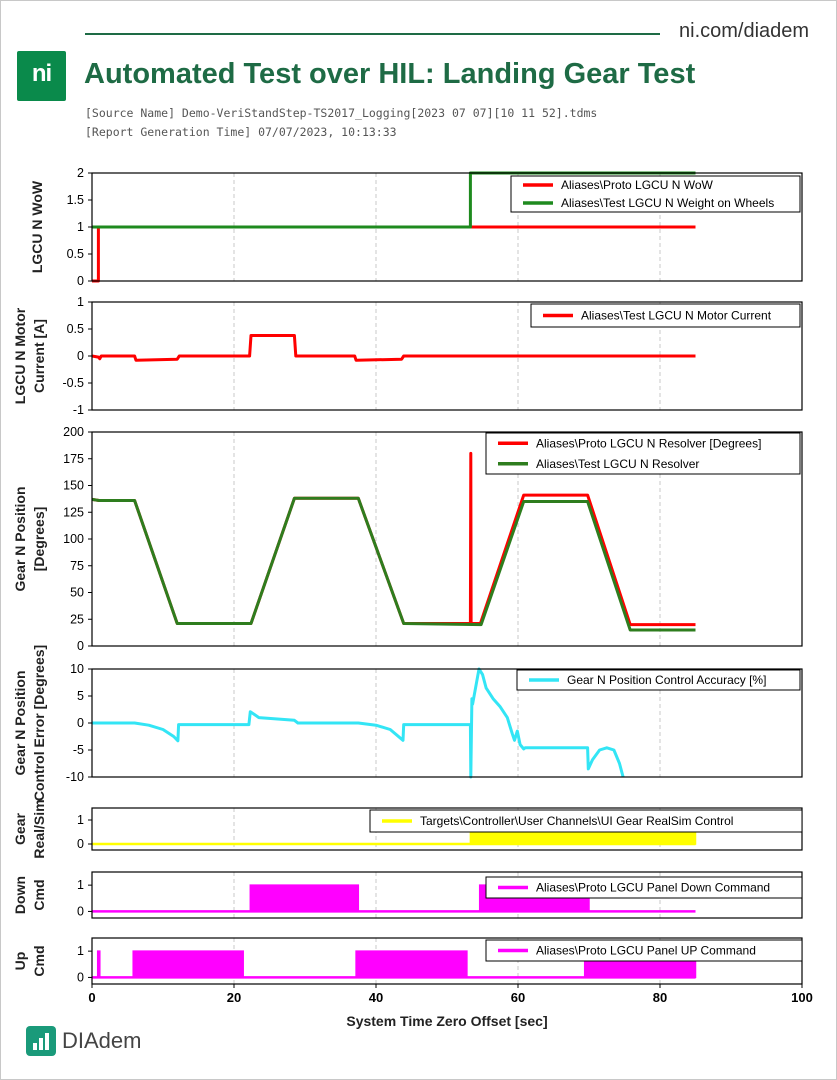 This screenshot has width=837, height=1080. What do you see at coordinates (617, 464) in the screenshot?
I see `legend-label: Aliases\Test LGCU N Resolver` at bounding box center [617, 464].